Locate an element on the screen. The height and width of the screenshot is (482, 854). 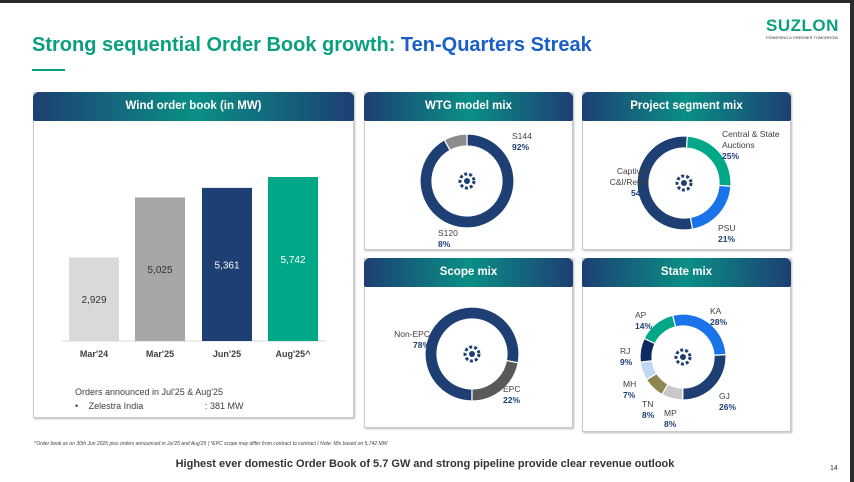
lightbulb-gear-icon is located at coordinates (467, 181).